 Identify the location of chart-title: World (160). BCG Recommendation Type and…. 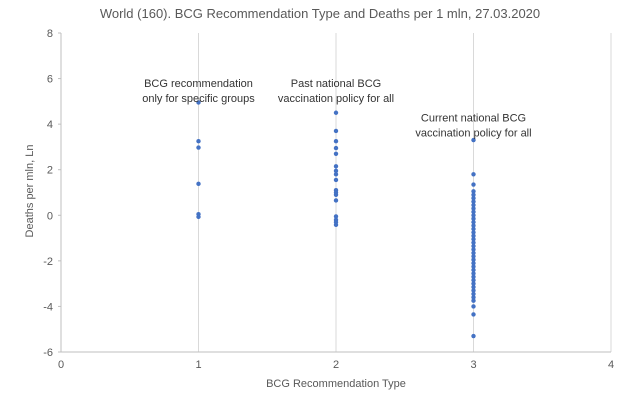
(320, 13).